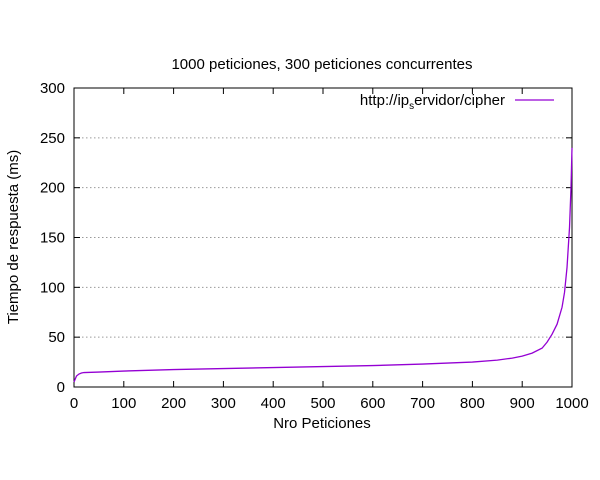 Image resolution: width=600 pixels, height=480 pixels. I want to click on legend: http://ipservidor/cipher, so click(457, 102).